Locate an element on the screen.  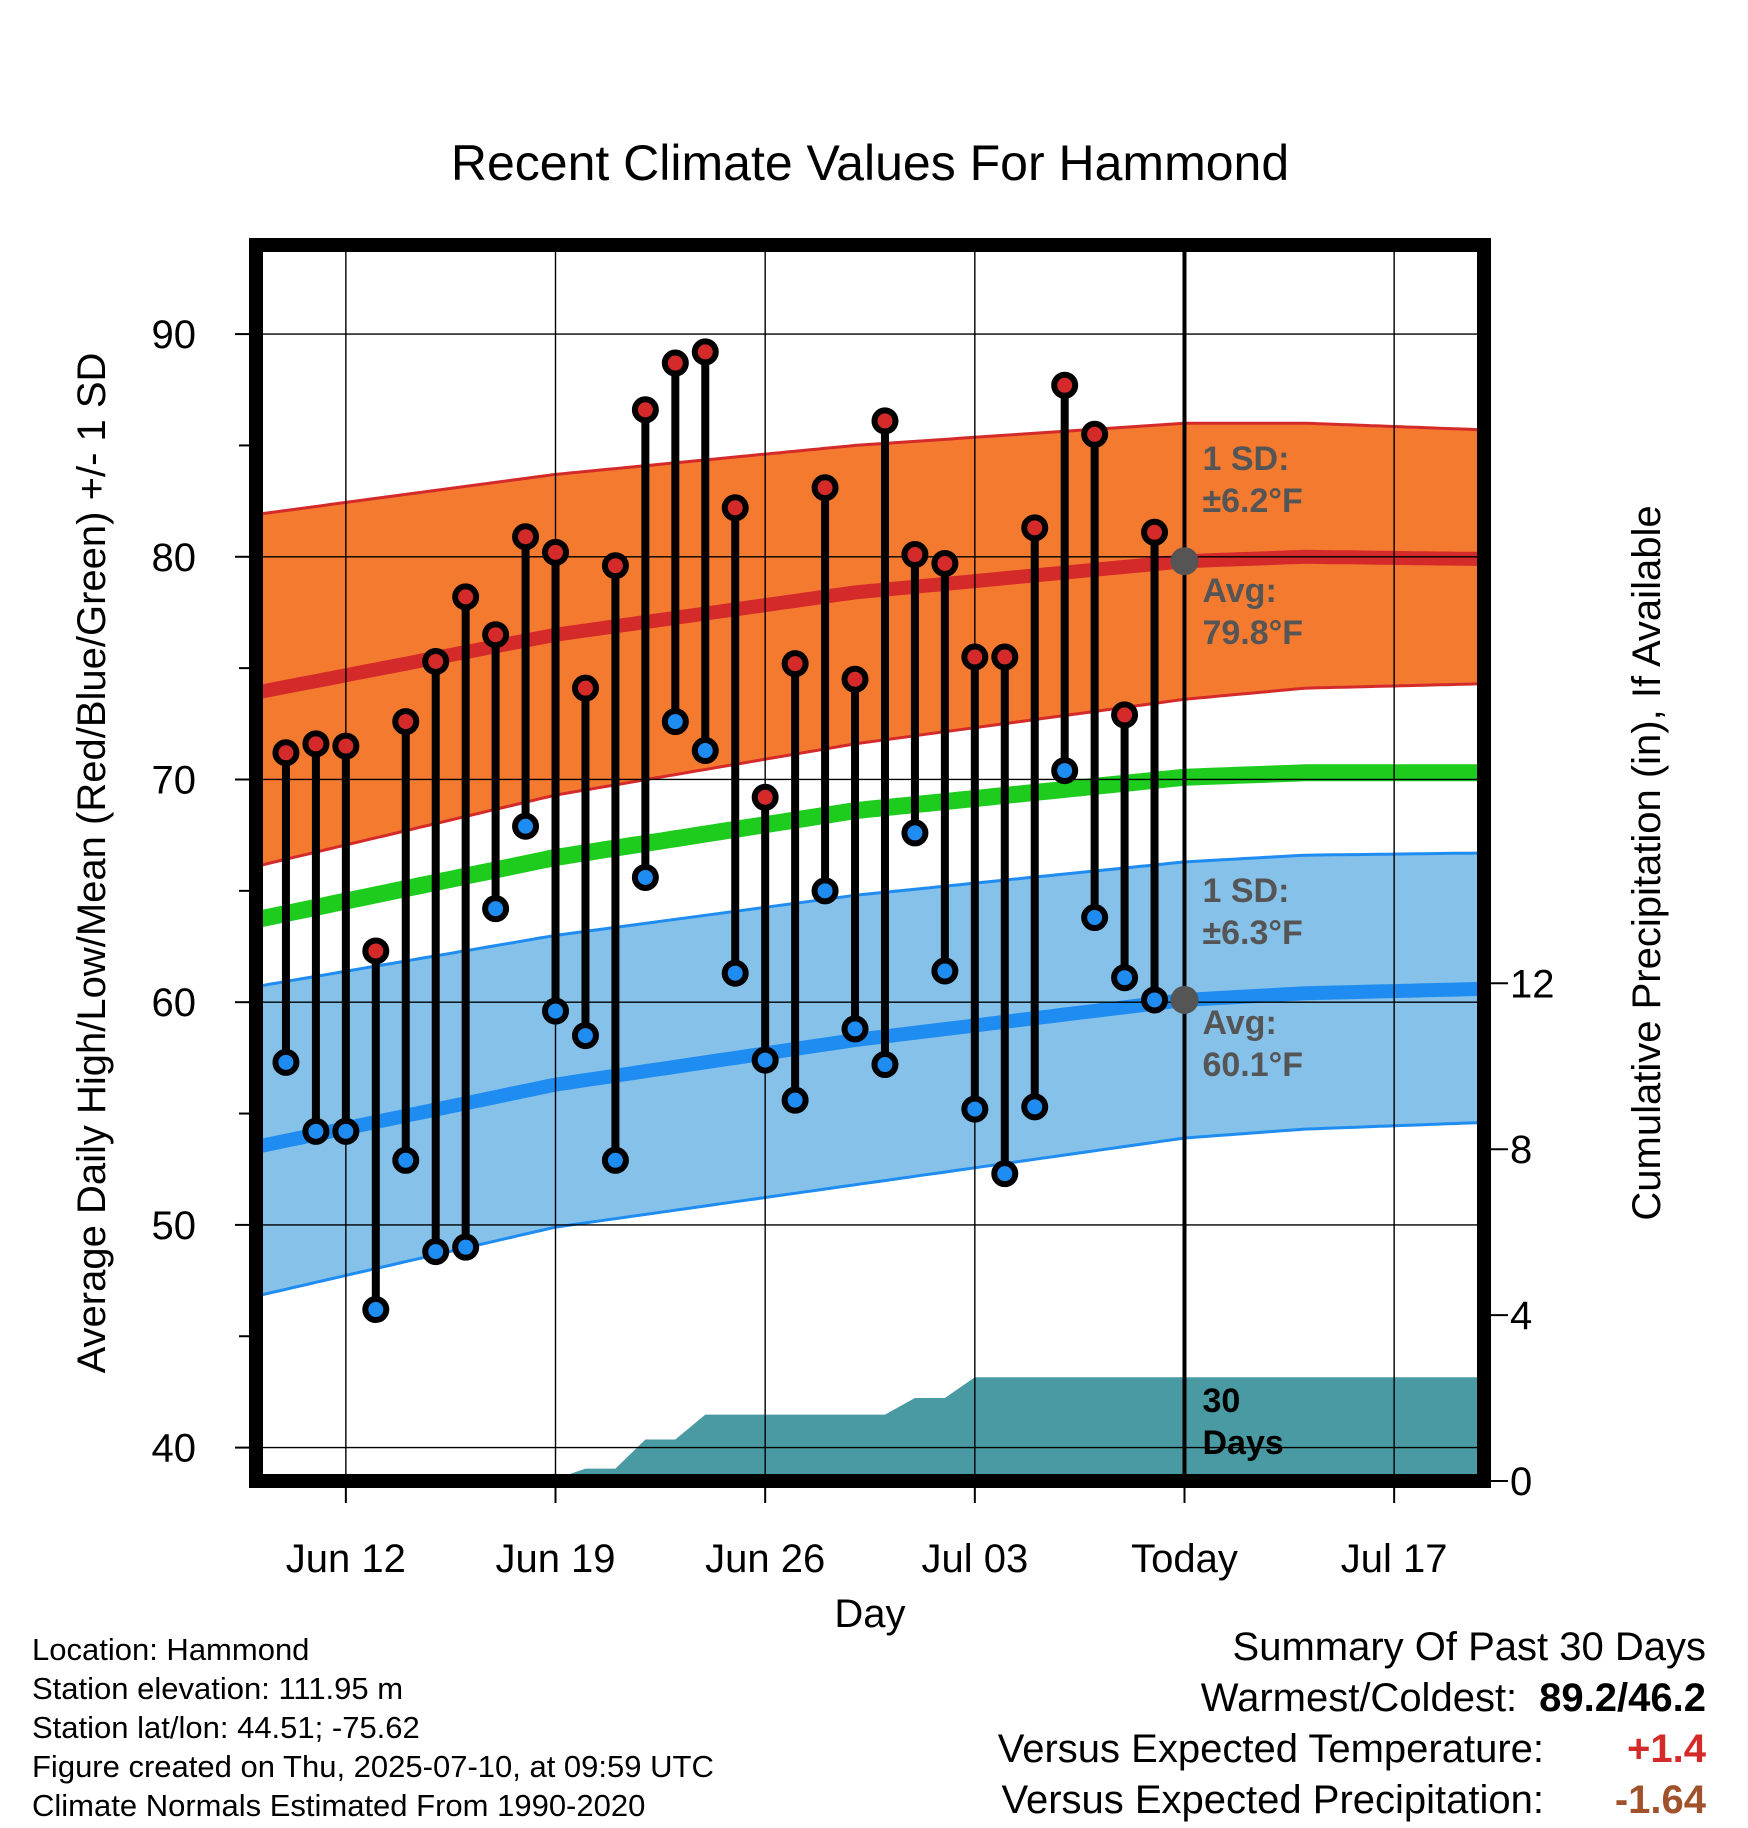
low-avg-annotation: Avg: 60.1°F is located at coordinates (1252, 1044).